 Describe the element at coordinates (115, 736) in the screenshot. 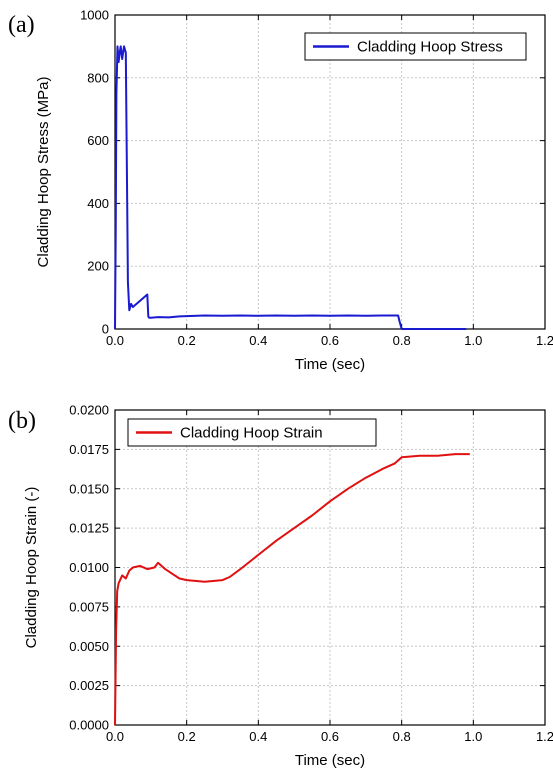

I see `panel-b-x-tick-label: 0.0` at that location.